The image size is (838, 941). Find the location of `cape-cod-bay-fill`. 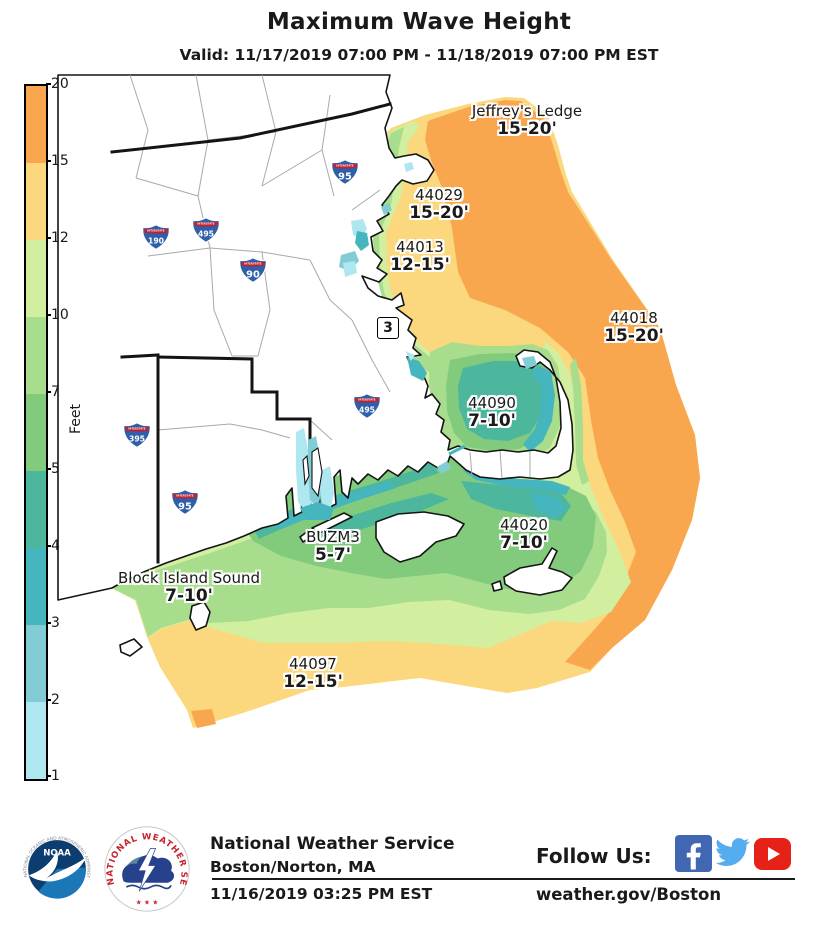

cape-cod-bay-fill is located at coordinates (495, 401).